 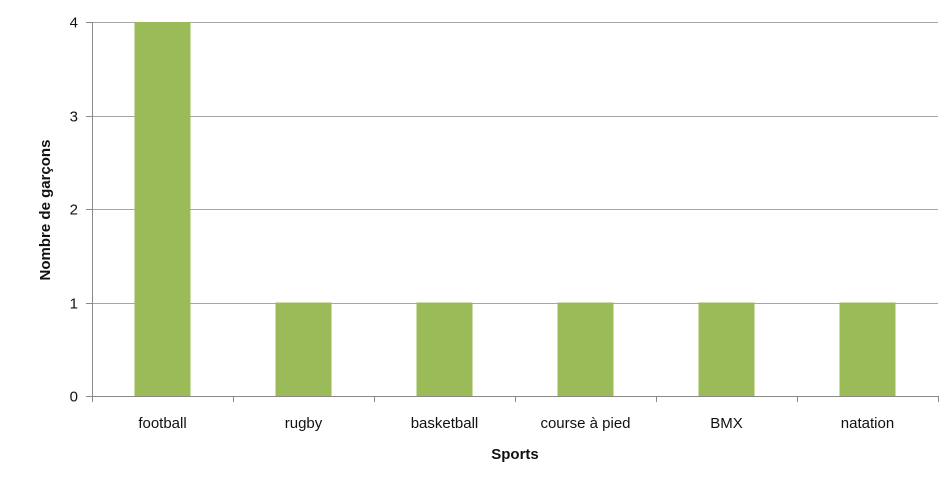 I want to click on bar-course-à-pied, so click(x=585, y=349).